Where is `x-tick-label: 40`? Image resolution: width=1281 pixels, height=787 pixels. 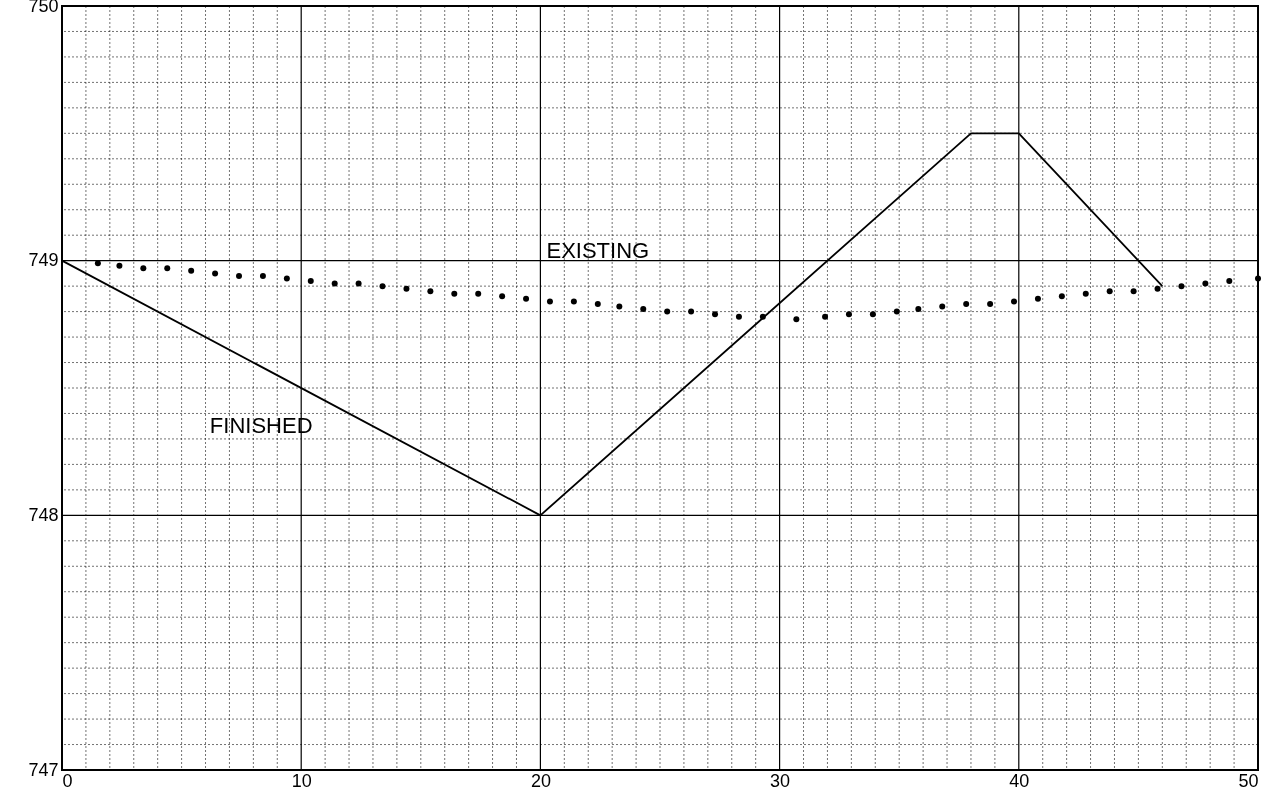 x-tick-label: 40 is located at coordinates (1019, 778).